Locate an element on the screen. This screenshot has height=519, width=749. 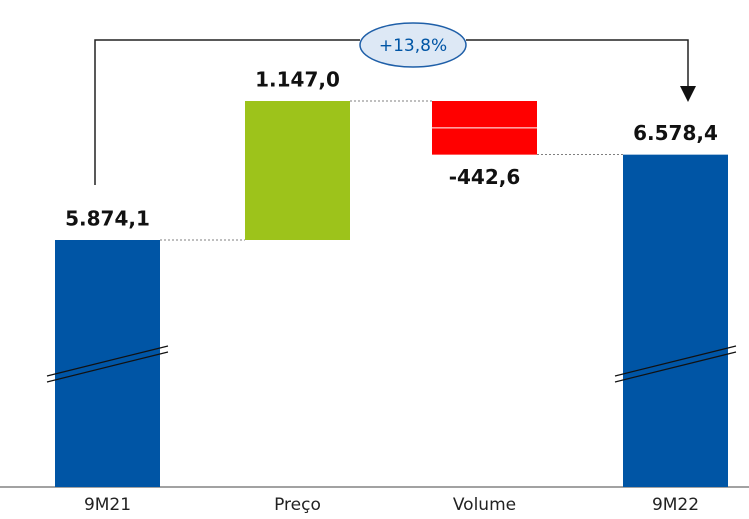
x-tick-label: Volume is located at coordinates (484, 505).